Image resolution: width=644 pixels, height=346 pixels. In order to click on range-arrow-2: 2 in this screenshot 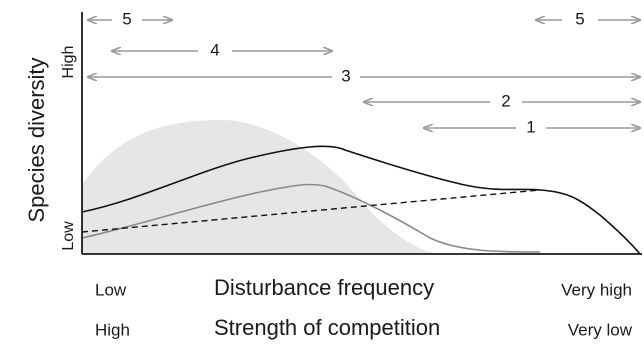, I will do `click(502, 100)`.